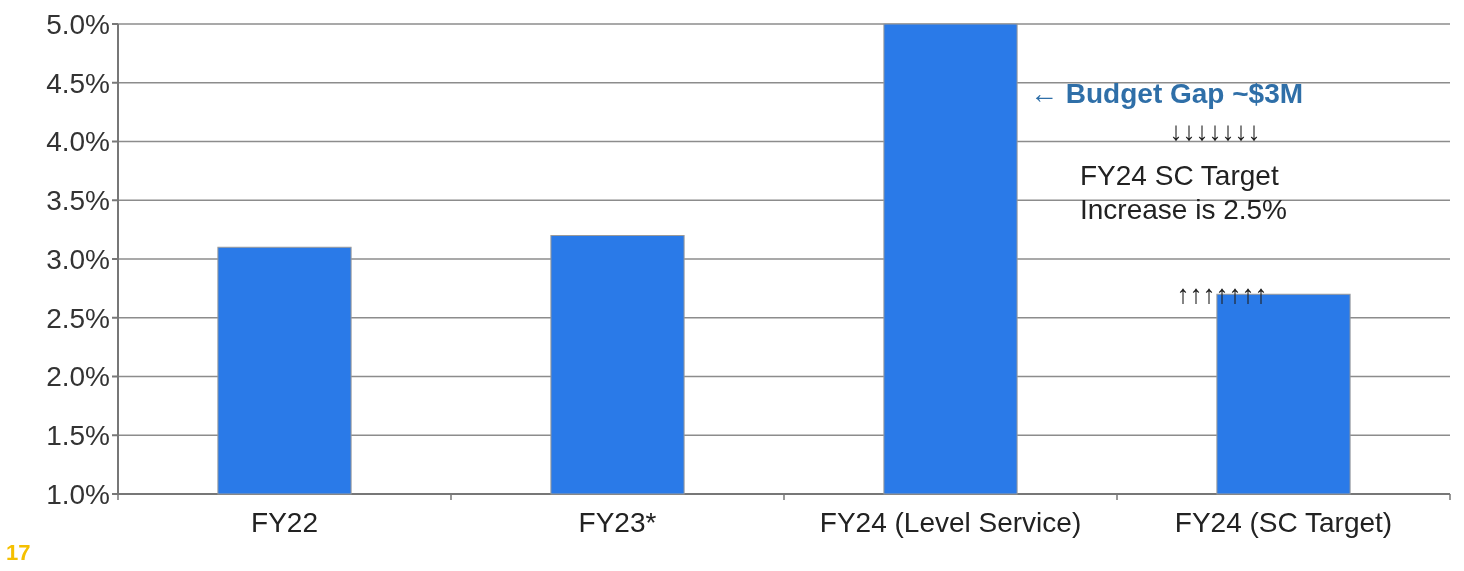 This screenshot has width=1464, height=571. Describe the element at coordinates (1215, 131) in the screenshot. I see `annotation: ↓↓↓↓↓↓↓` at that location.